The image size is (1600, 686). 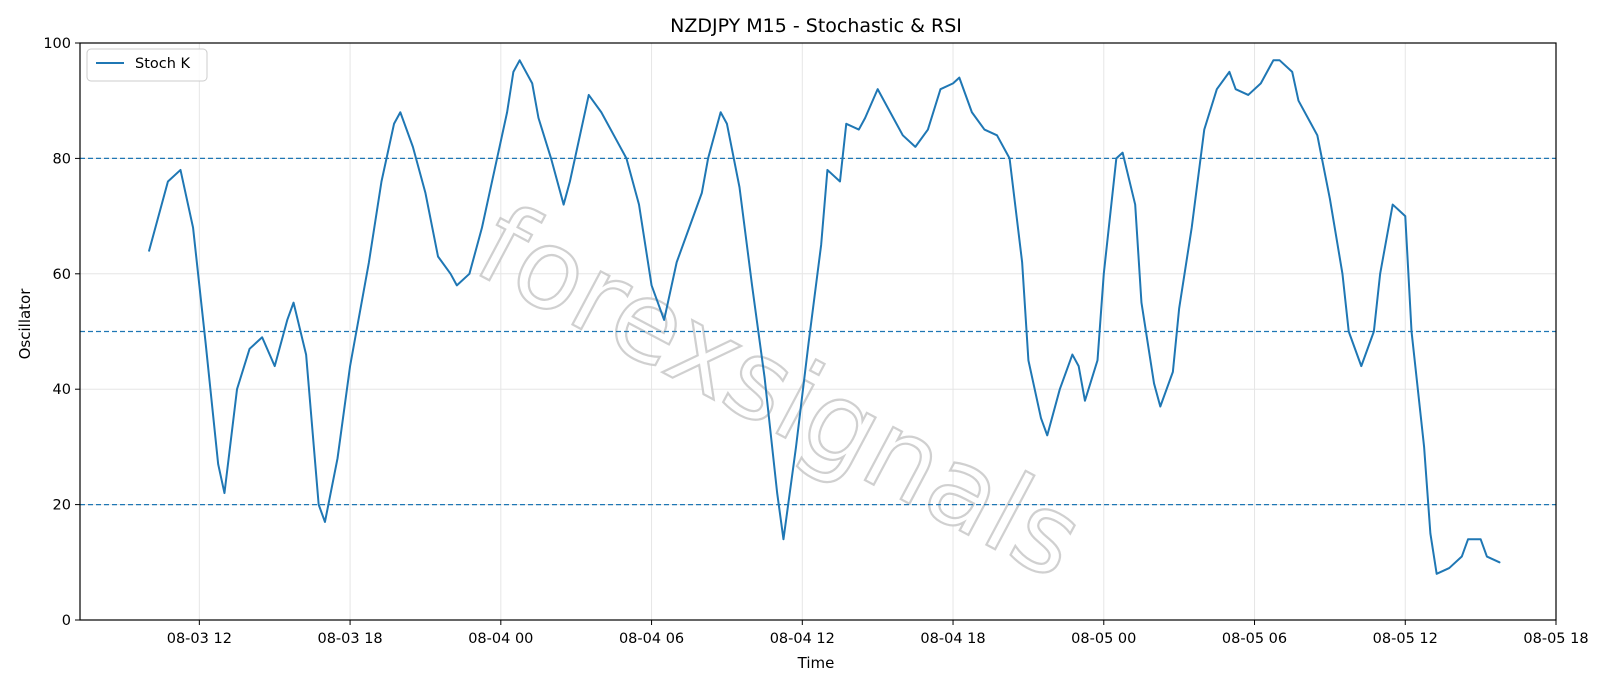 What do you see at coordinates (651, 639) in the screenshot?
I see `x-tick-label: 08-04 06` at bounding box center [651, 639].